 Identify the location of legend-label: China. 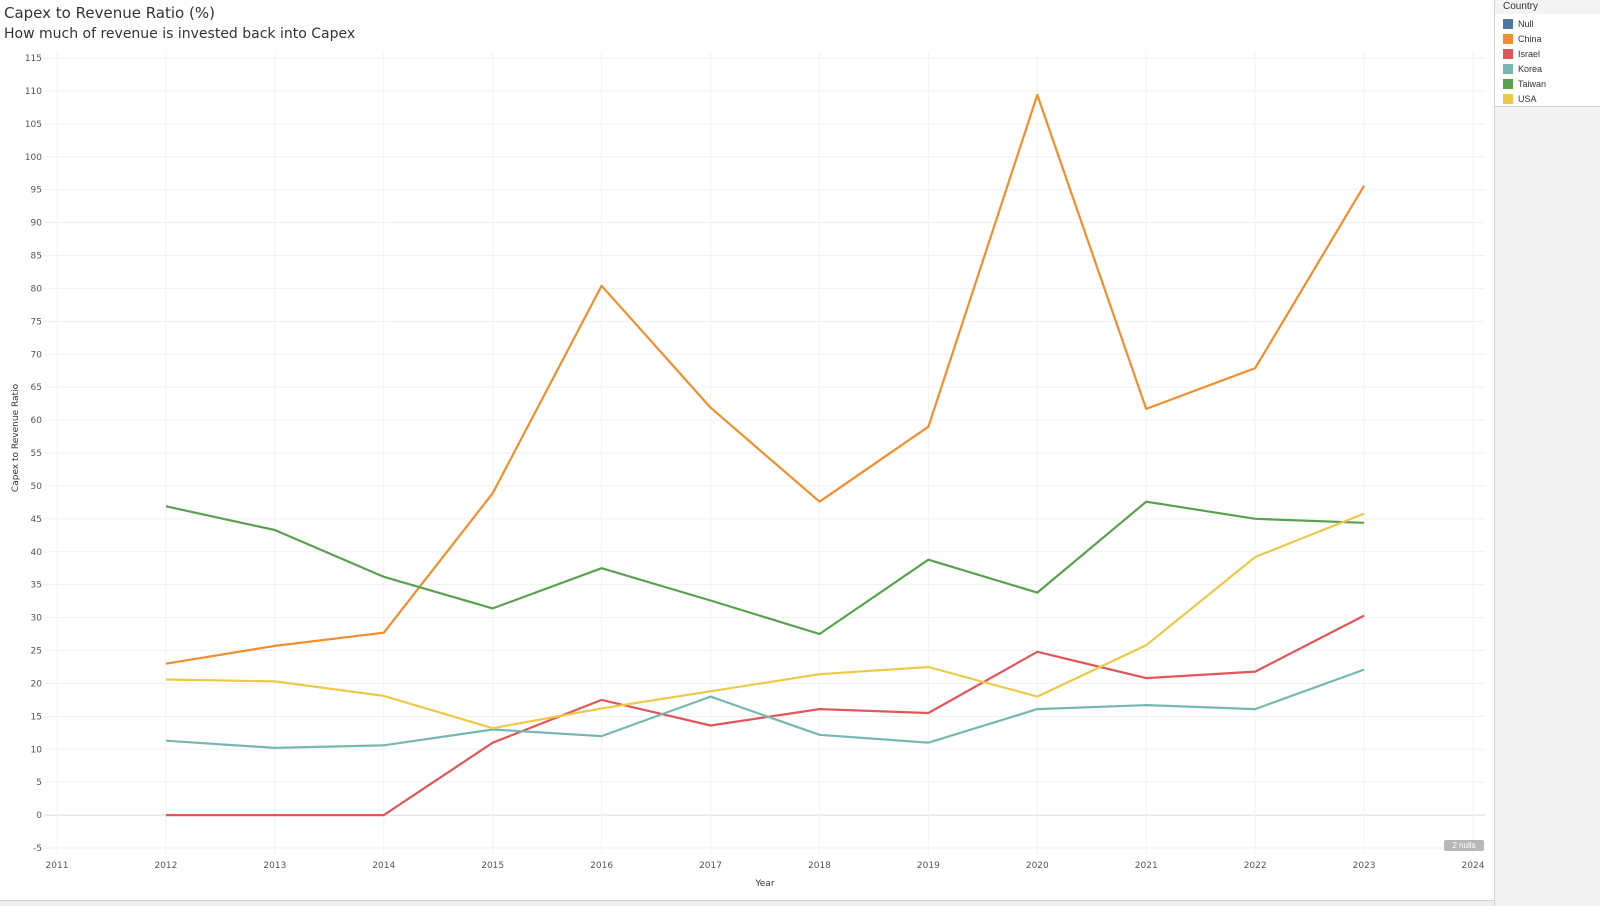
(1530, 39).